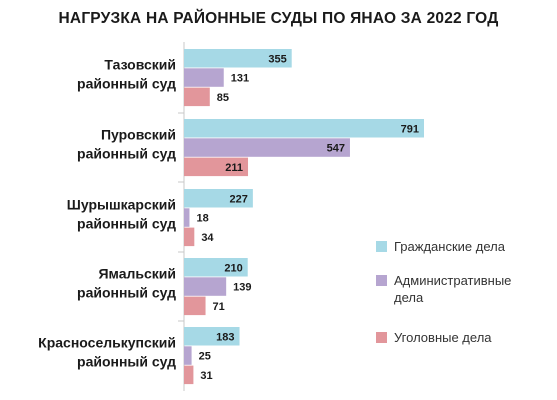 The image size is (557, 400). What do you see at coordinates (126, 283) in the screenshot?
I see `category-label-4: Ямальский районный суд` at bounding box center [126, 283].